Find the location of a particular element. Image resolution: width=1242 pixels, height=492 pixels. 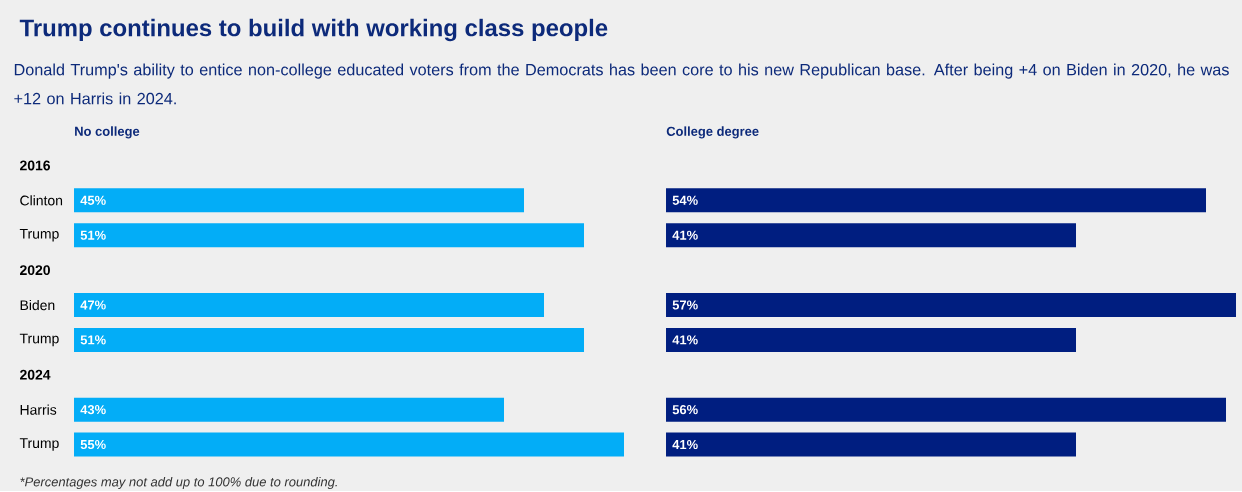

chart-title: College degree is located at coordinates (712, 132).